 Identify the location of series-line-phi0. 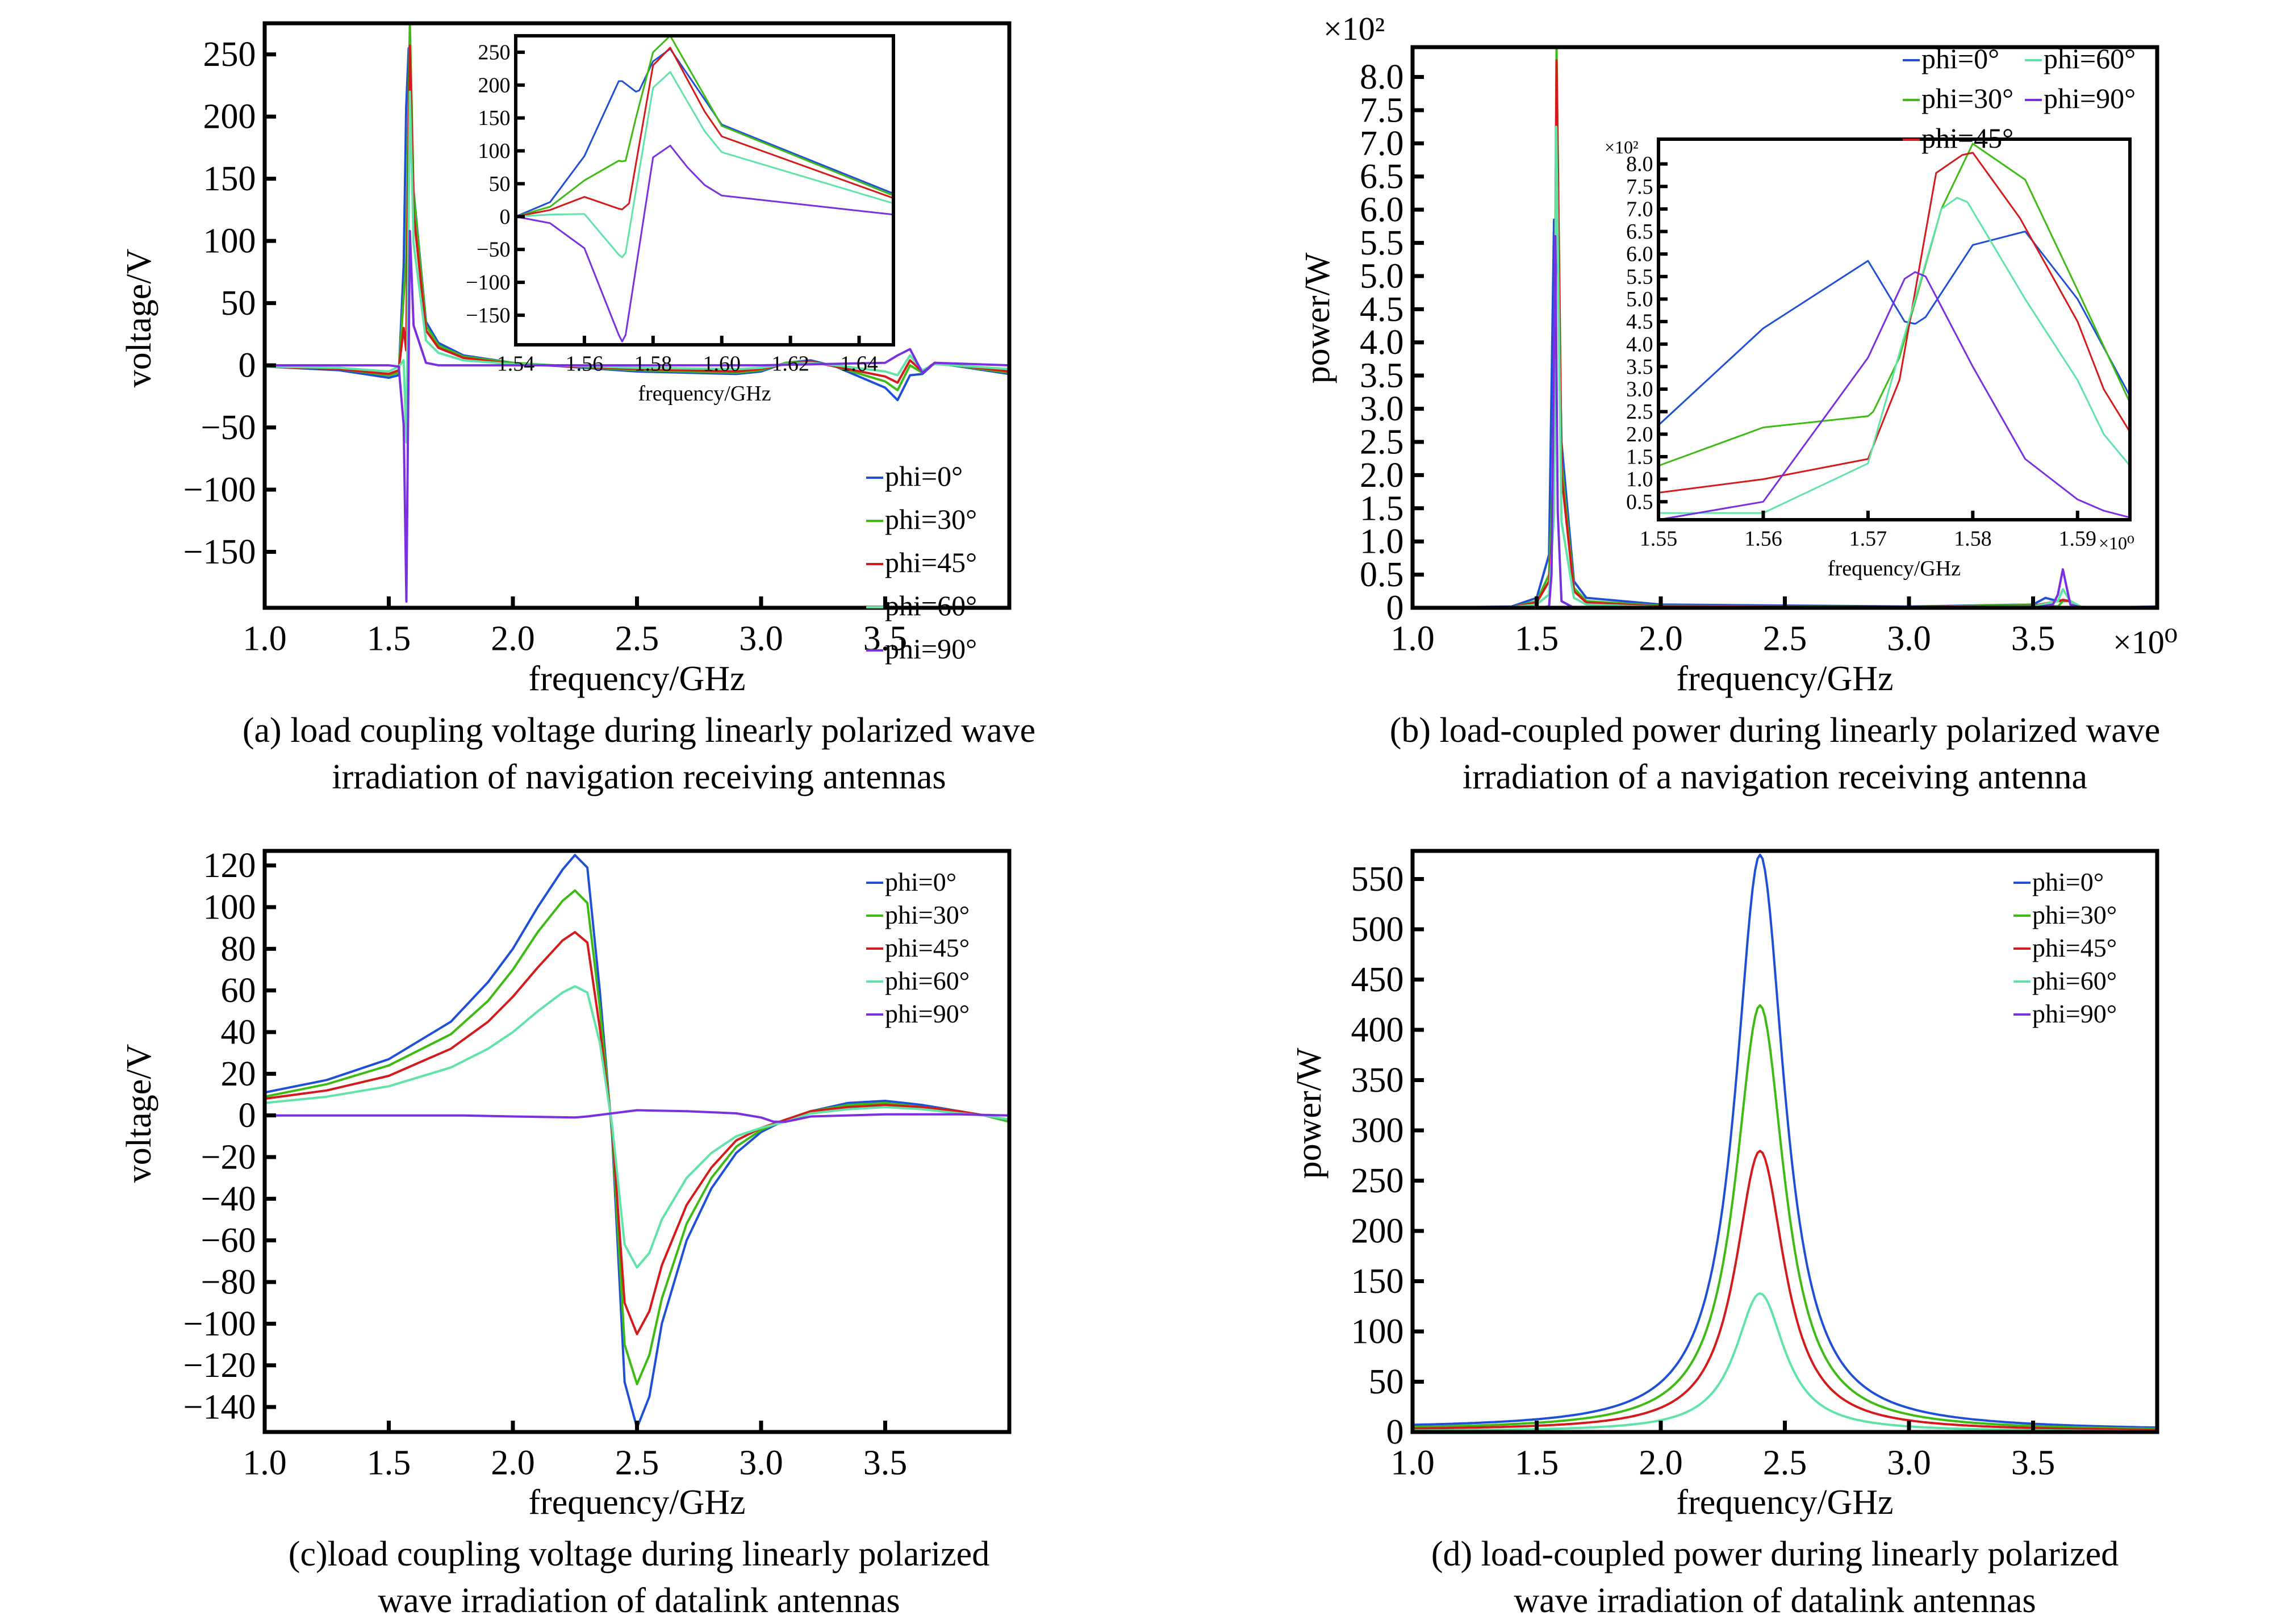
(704, 133).